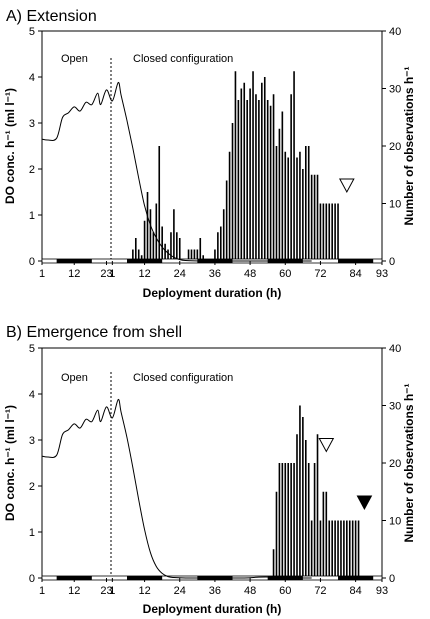 This screenshot has height=619, width=430. What do you see at coordinates (392, 262) in the screenshot?
I see `panel-a-right-tick-label-0: 0` at bounding box center [392, 262].